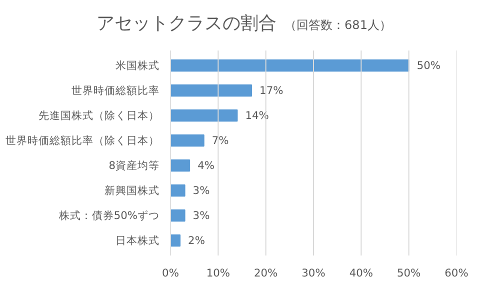 Image resolution: width=480 pixels, height=288 pixels. Describe the element at coordinates (109, 215) in the screenshot. I see `y-tick-label: 株式：債券50%ずつ` at that location.